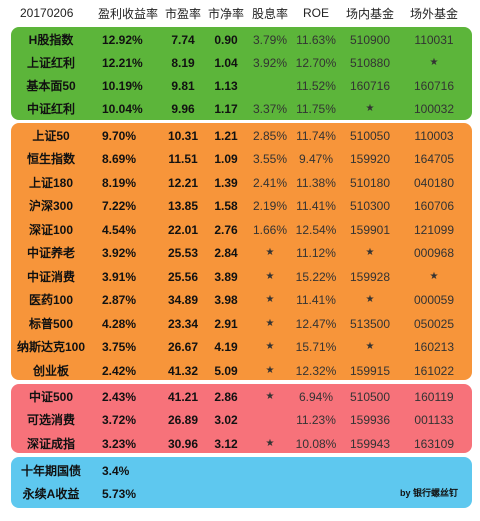  Describe the element at coordinates (316, 346) in the screenshot. I see `roe-value: 15.71%` at that location.